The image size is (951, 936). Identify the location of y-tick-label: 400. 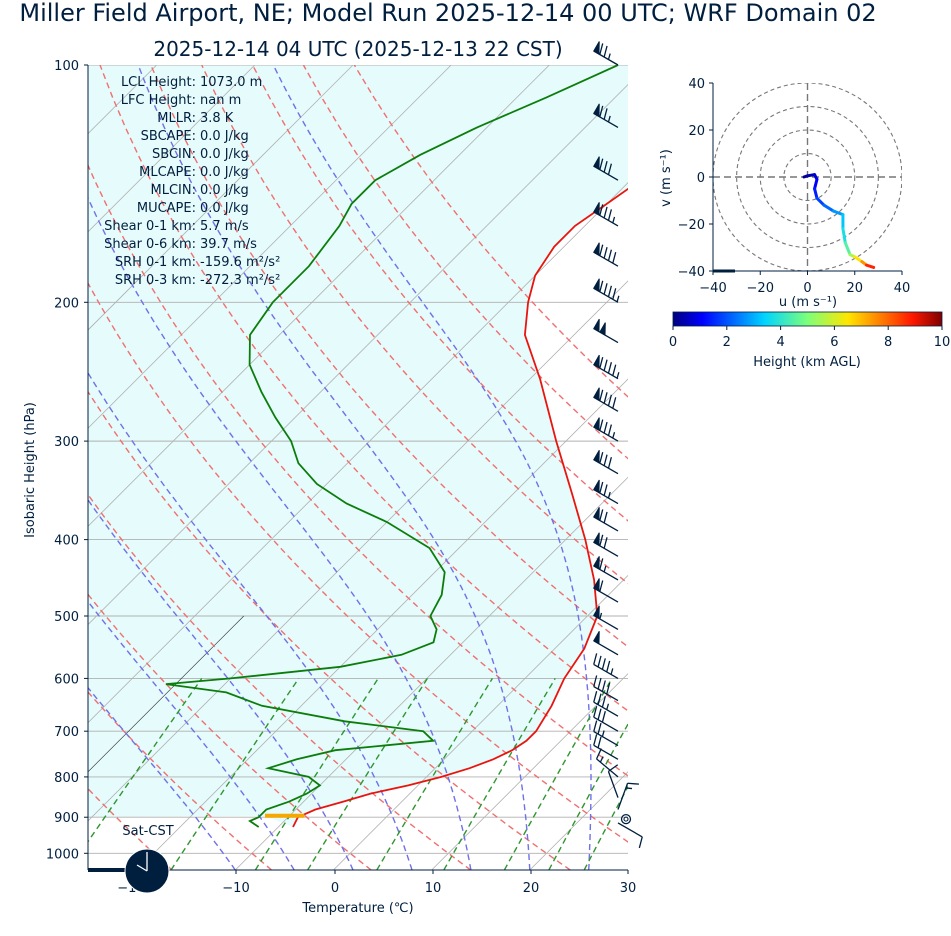
(66, 541).